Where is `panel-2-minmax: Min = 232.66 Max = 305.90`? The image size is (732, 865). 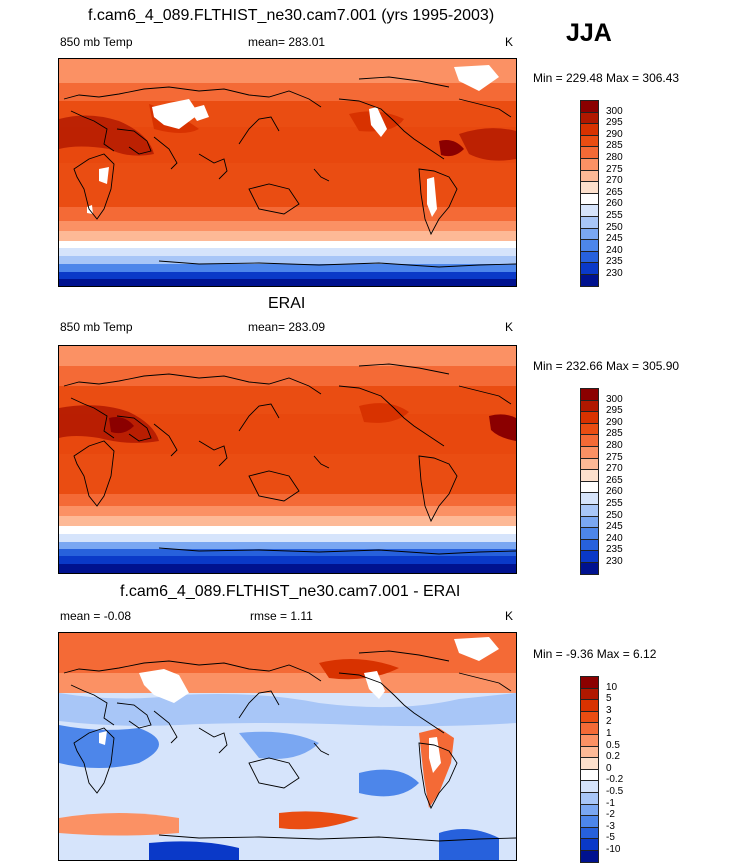 panel-2-minmax: Min = 232.66 Max = 305.90 is located at coordinates (606, 366).